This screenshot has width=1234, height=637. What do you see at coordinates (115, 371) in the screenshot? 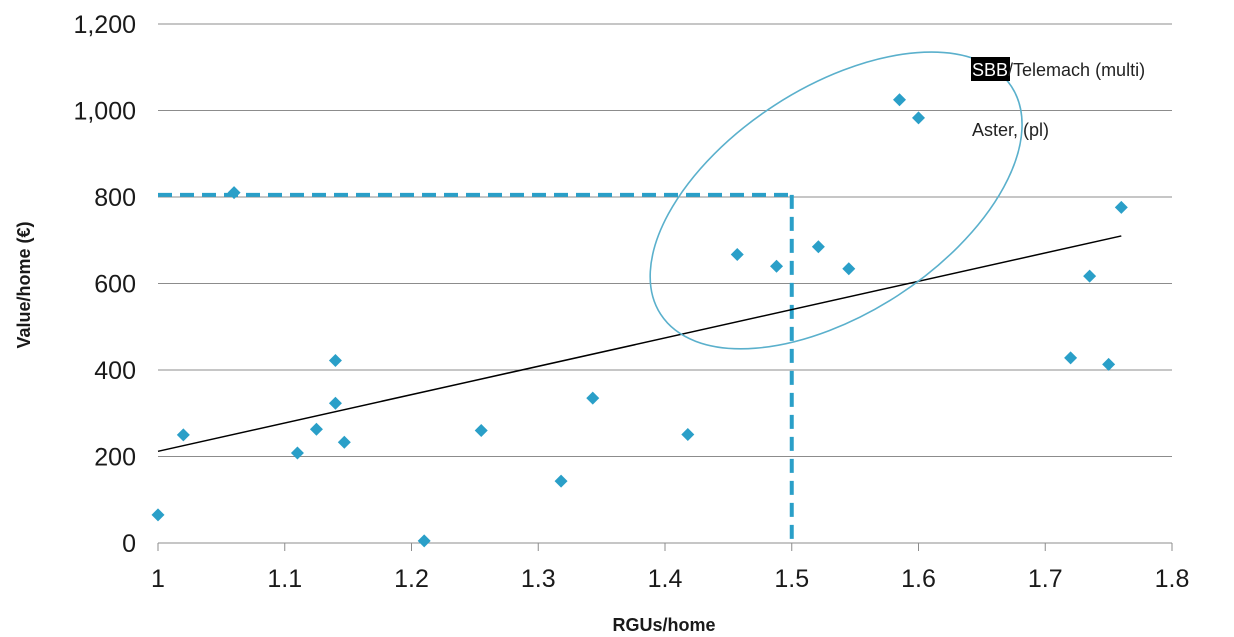
I see `y-tick-label: 400` at bounding box center [115, 371].